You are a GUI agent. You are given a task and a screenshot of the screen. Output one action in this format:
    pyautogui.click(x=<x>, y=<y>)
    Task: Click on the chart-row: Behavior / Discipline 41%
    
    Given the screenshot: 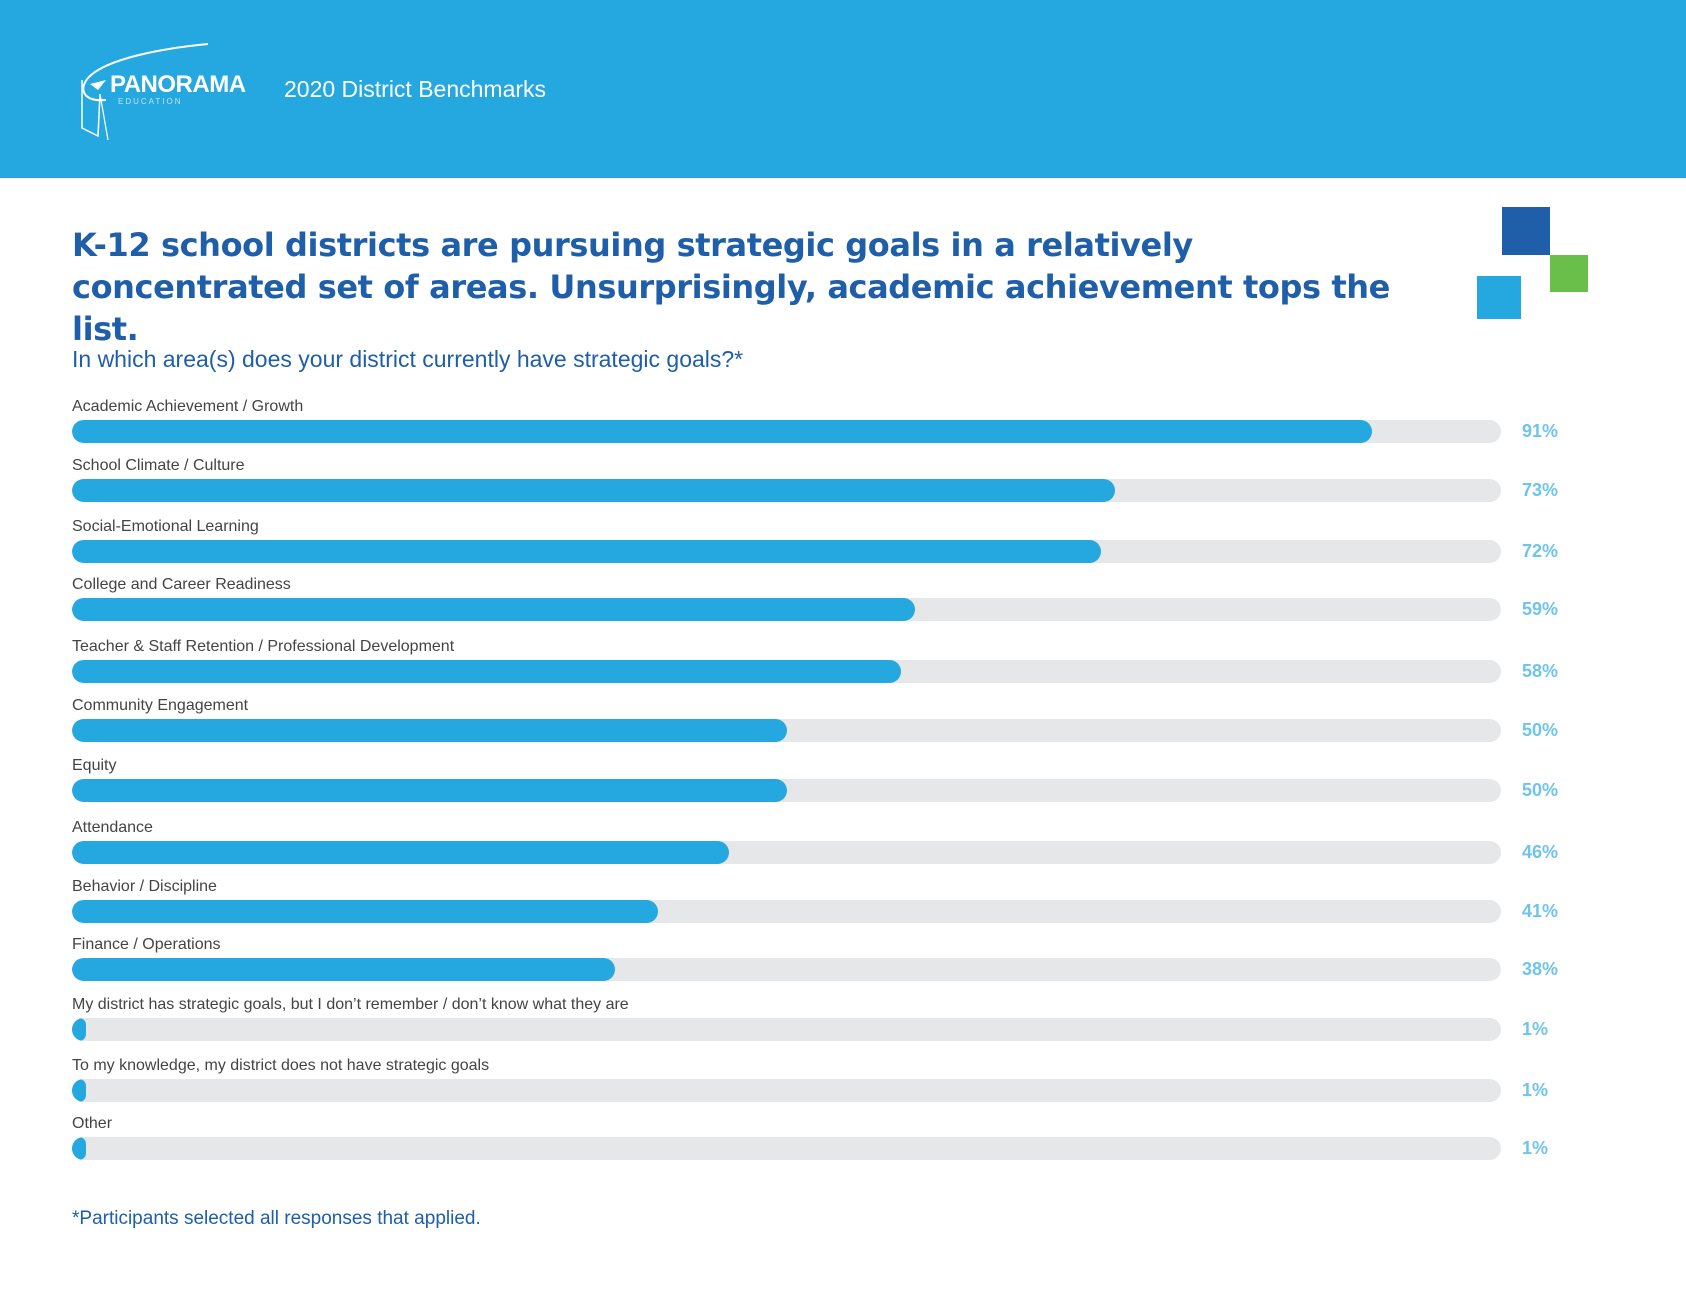 What is the action you would take?
    pyautogui.click(x=852, y=906)
    